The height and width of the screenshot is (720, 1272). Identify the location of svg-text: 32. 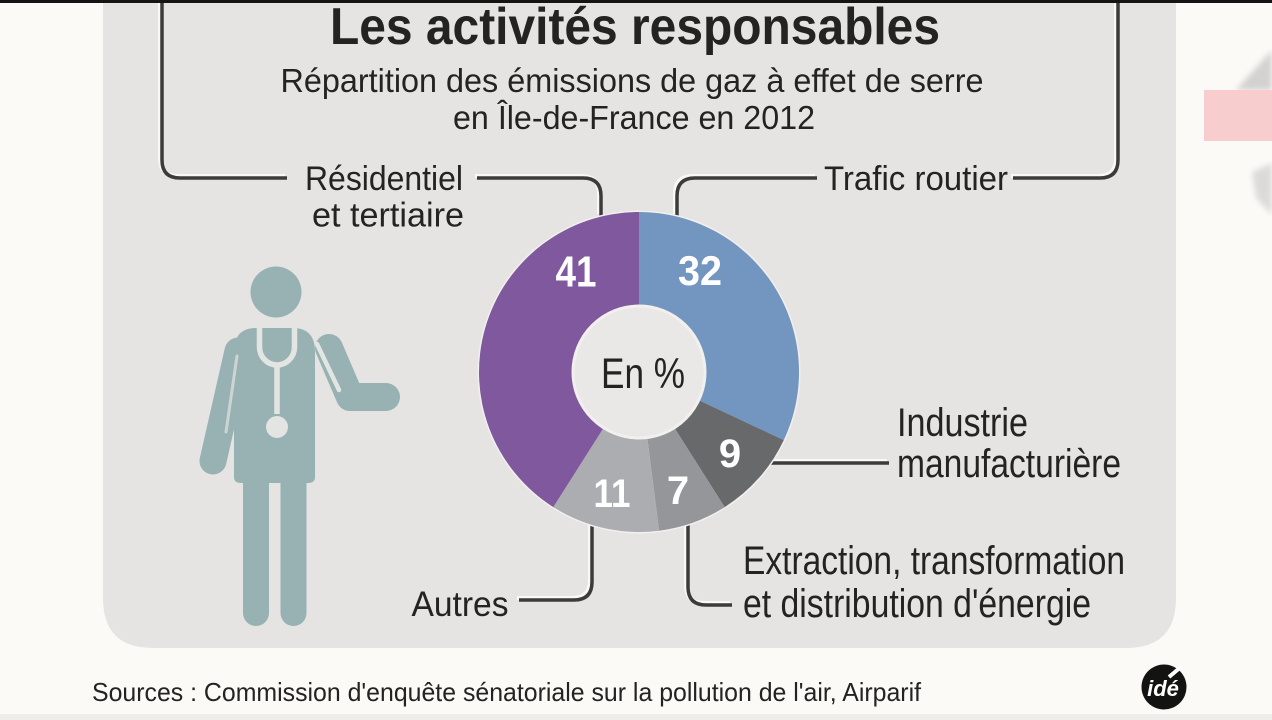
(700, 270).